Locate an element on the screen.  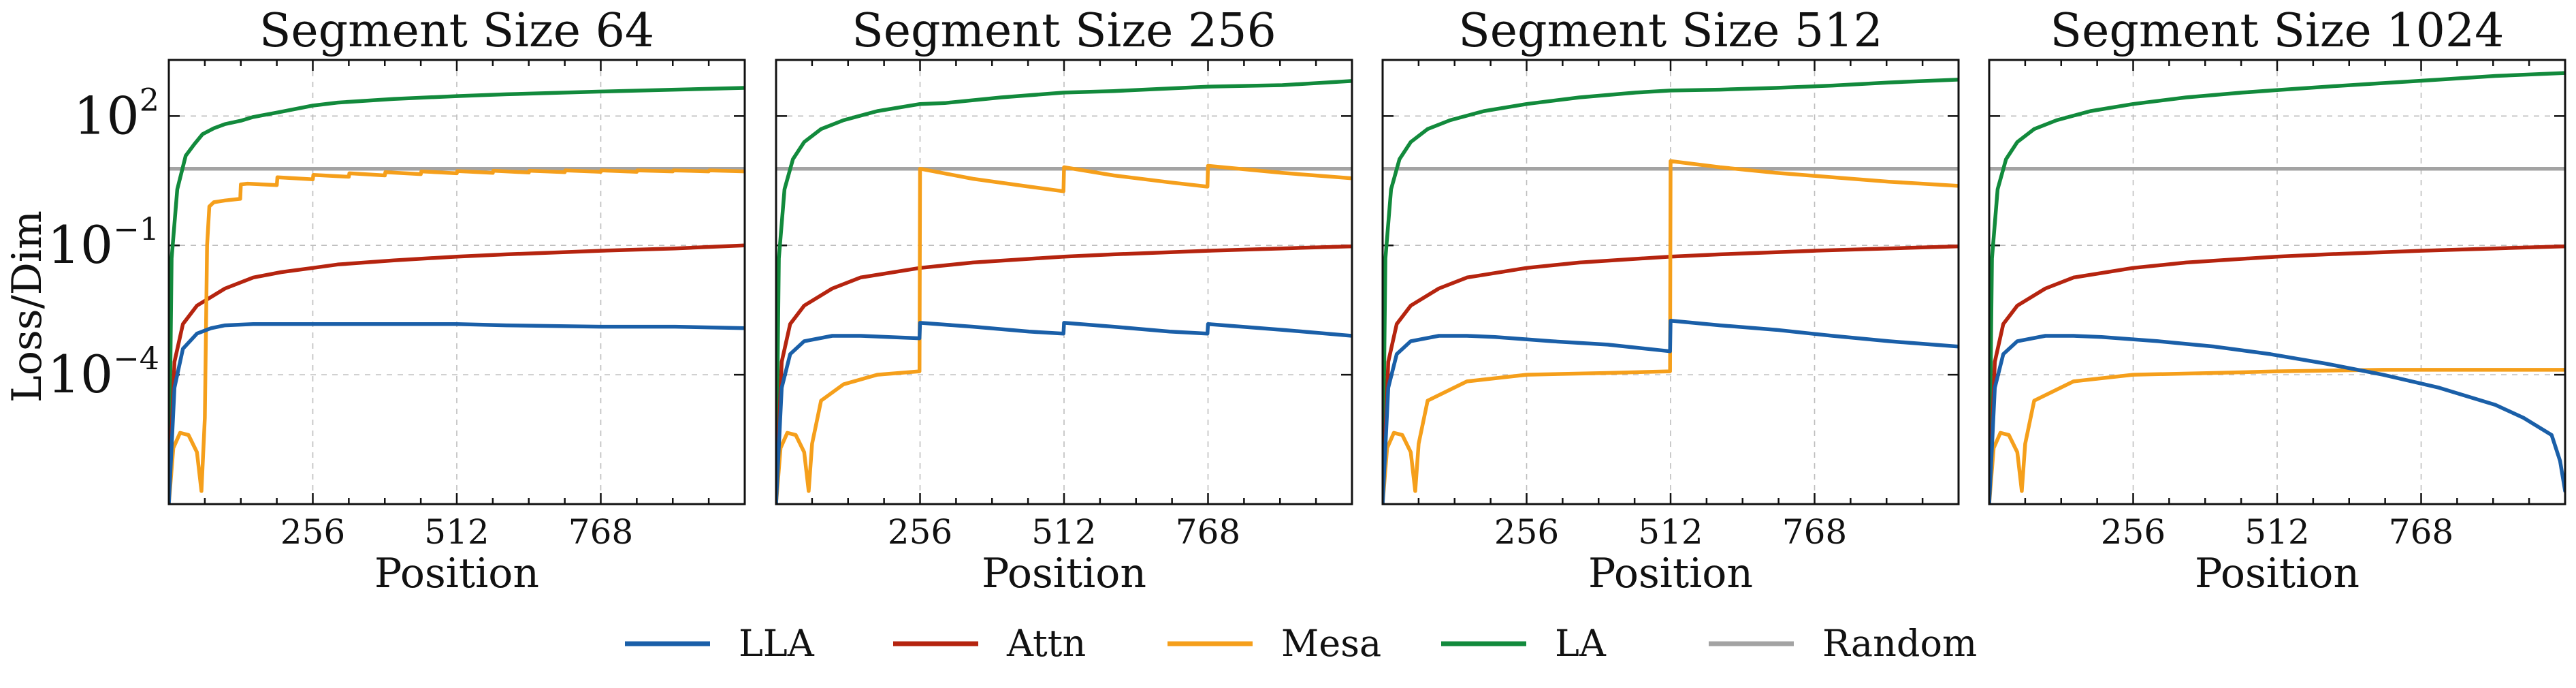
legend-item-random: Random is located at coordinates (1843, 643).